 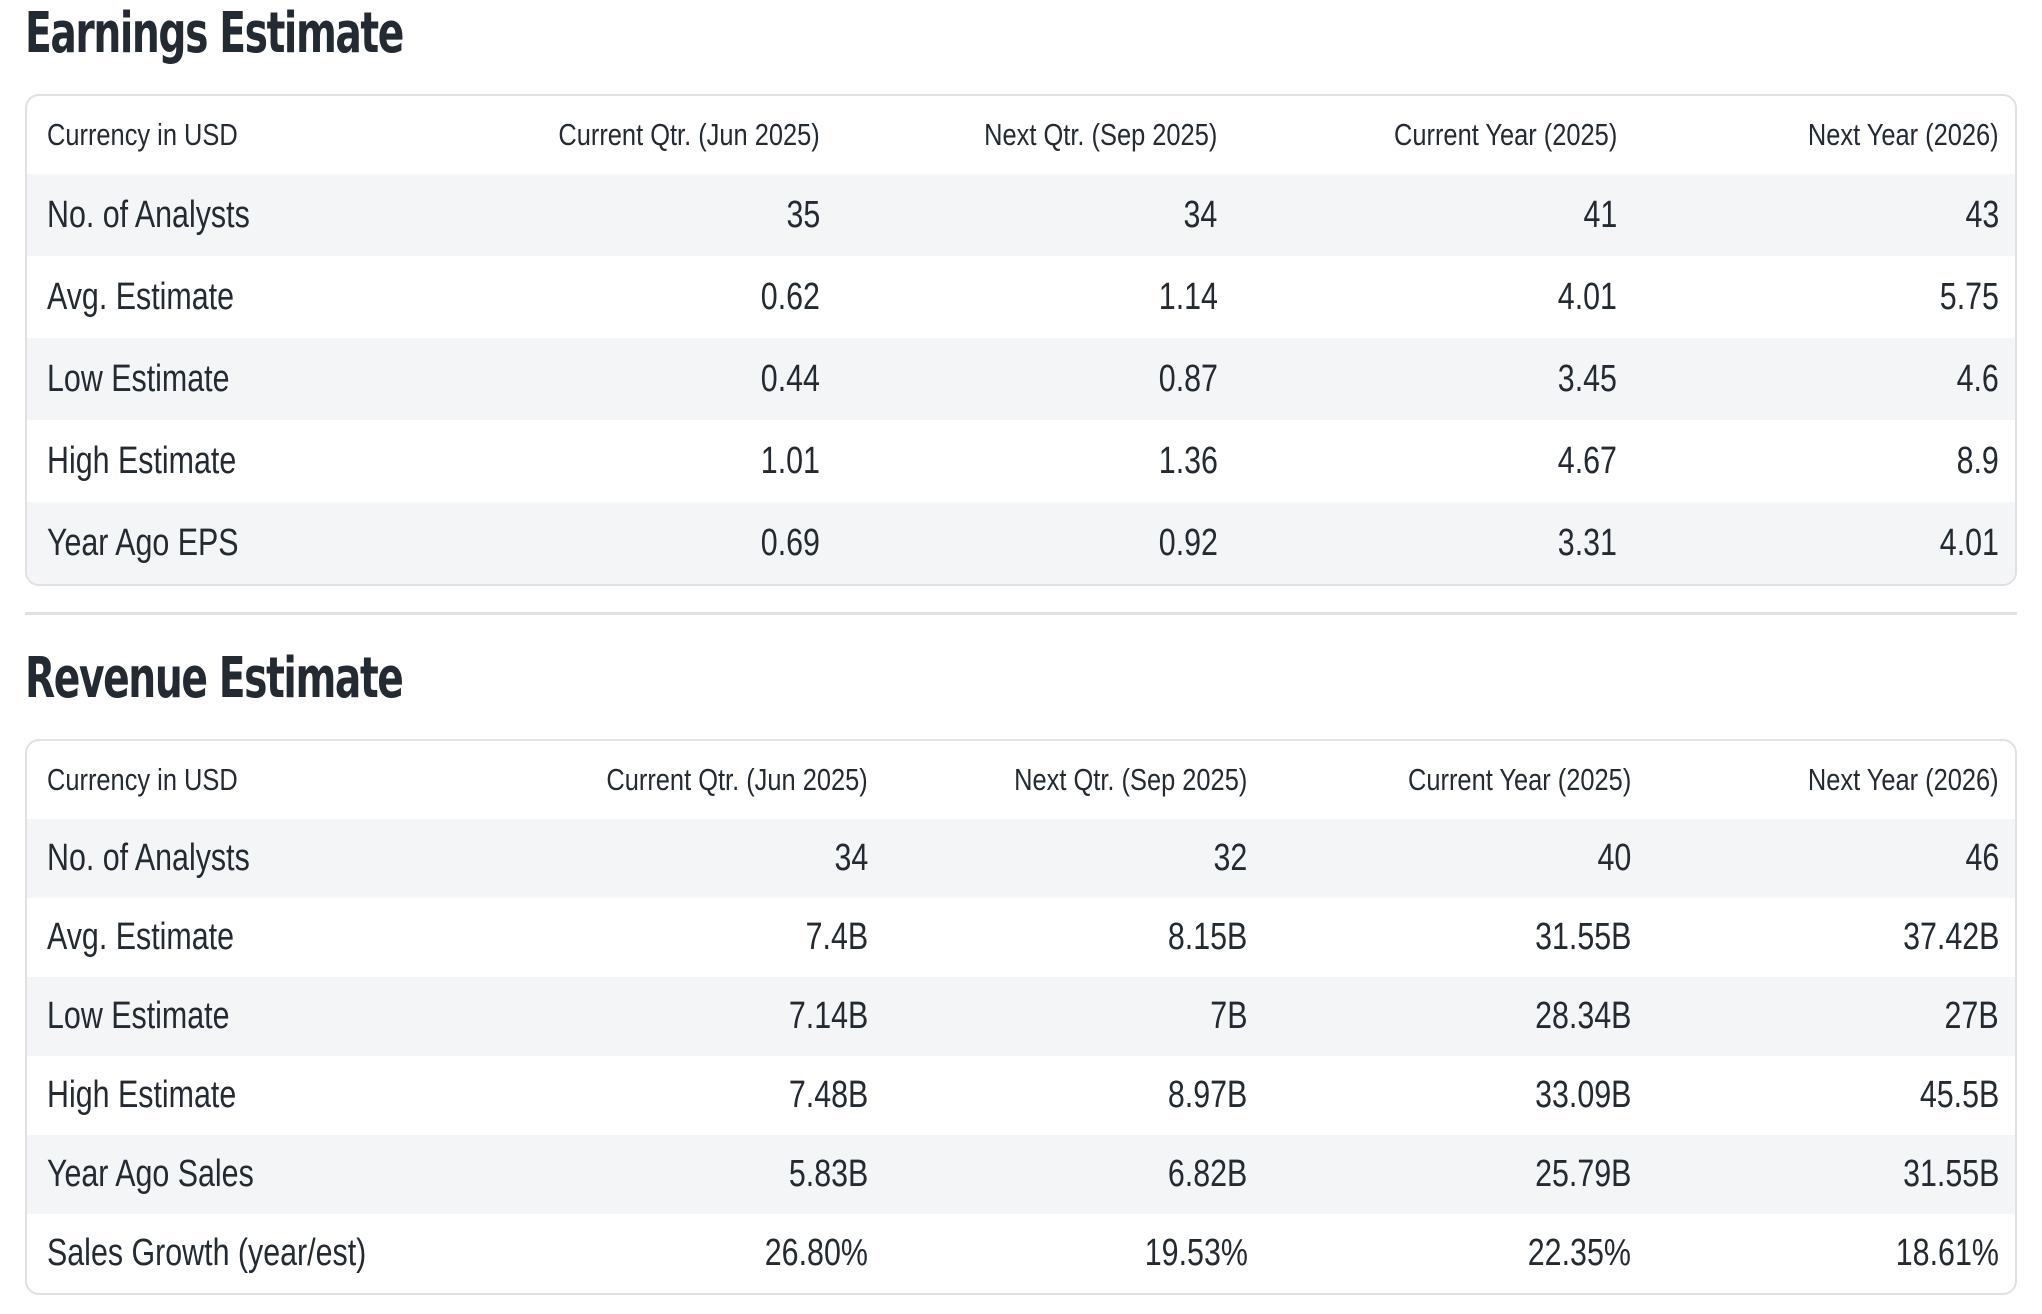 What do you see at coordinates (1456, 858) in the screenshot?
I see `value-cell: 40` at bounding box center [1456, 858].